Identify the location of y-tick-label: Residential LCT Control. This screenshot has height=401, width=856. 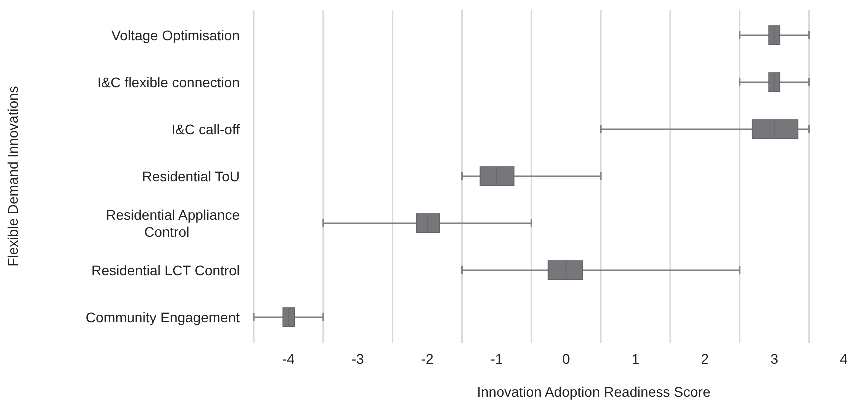
(166, 270).